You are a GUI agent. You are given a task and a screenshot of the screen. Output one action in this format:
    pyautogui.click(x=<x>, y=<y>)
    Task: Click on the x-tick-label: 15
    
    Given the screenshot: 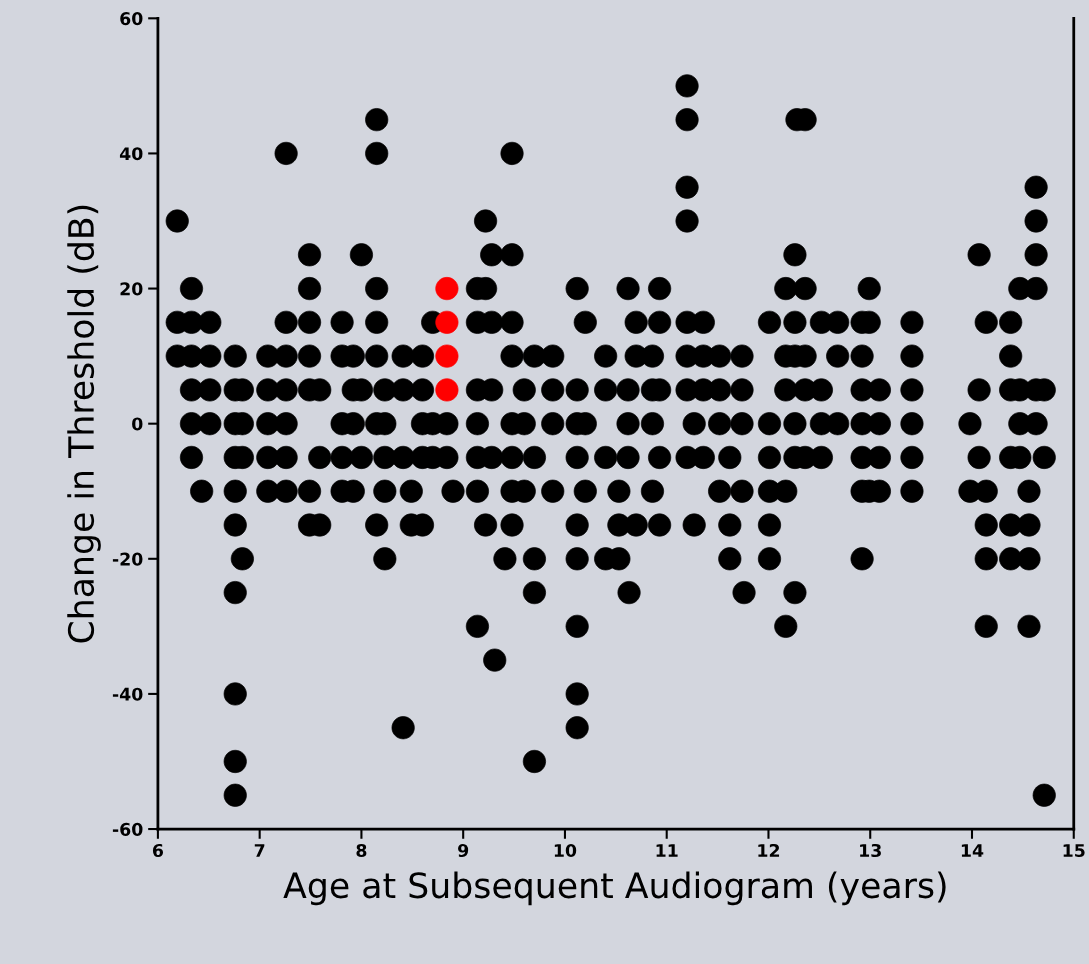 What is the action you would take?
    pyautogui.click(x=1074, y=851)
    